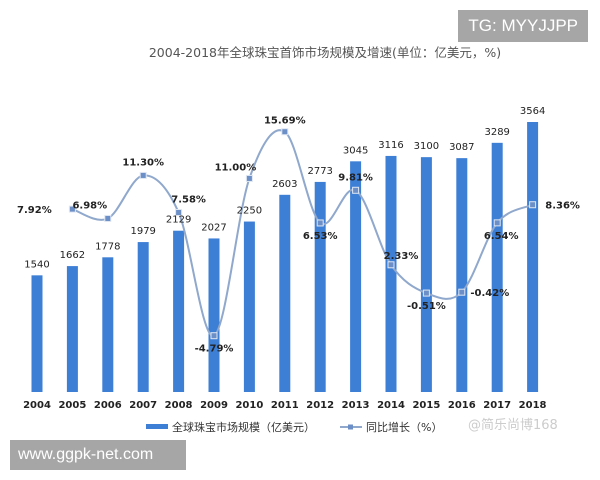  Describe the element at coordinates (391, 405) in the screenshot. I see `x-tick-2014: 2014` at that location.